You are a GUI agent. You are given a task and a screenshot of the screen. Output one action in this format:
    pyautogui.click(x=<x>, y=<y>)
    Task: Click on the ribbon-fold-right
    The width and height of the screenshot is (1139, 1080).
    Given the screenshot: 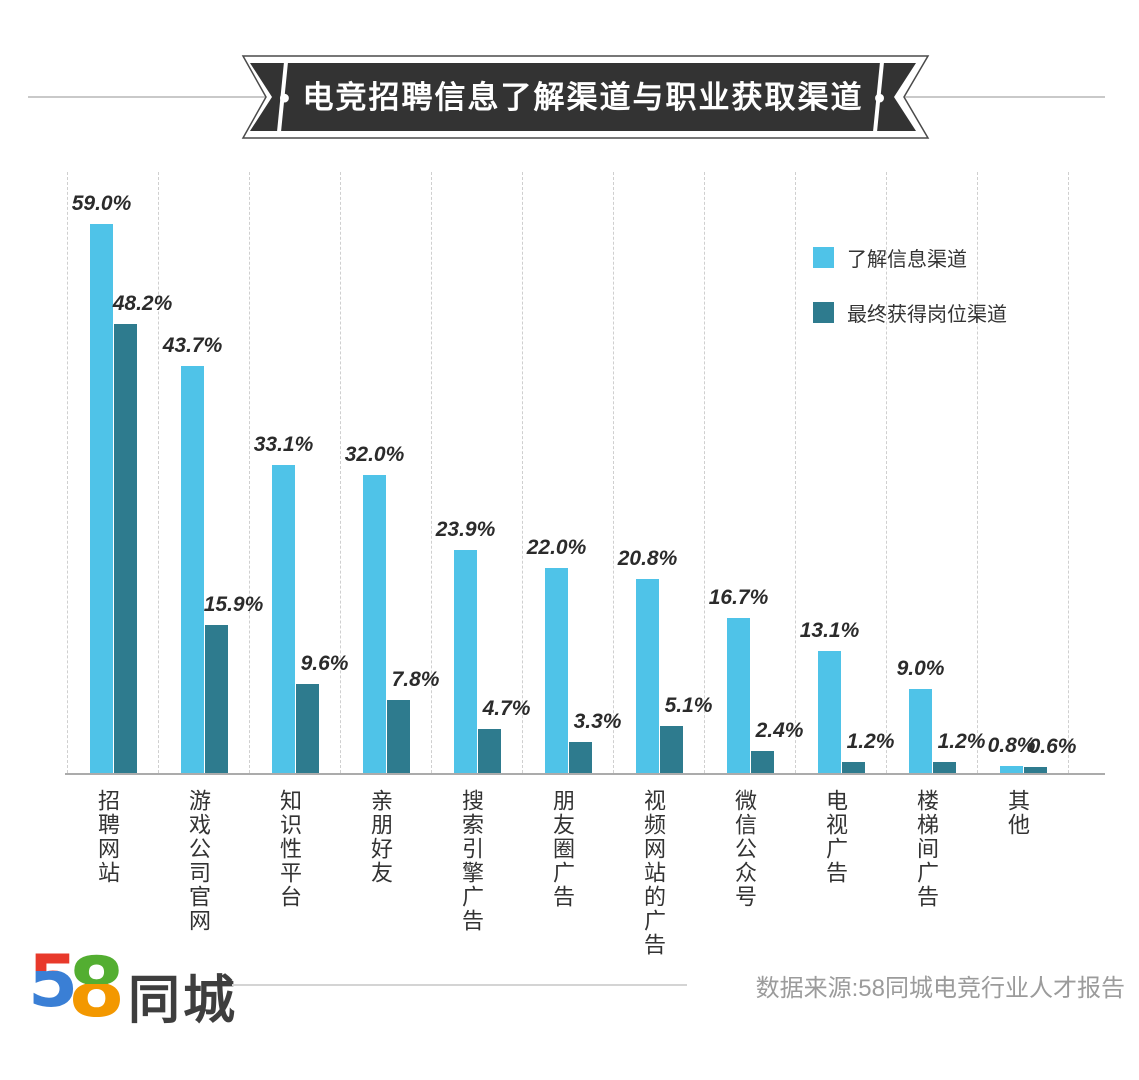 What is the action you would take?
    pyautogui.click(x=878, y=97)
    